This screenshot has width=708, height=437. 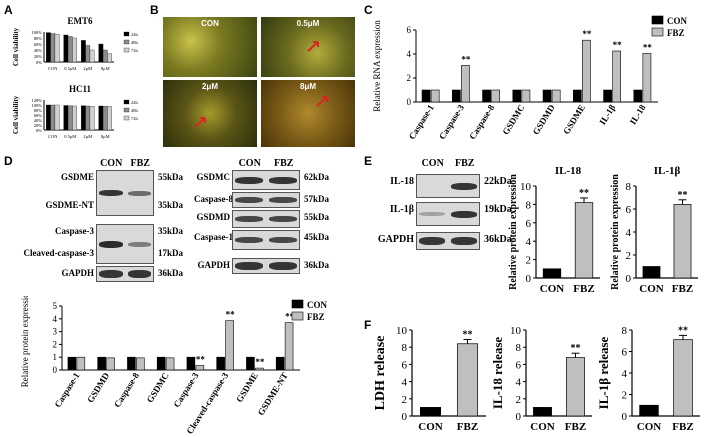 I want to click on y-tick-label: 8, so click(x=519, y=348).